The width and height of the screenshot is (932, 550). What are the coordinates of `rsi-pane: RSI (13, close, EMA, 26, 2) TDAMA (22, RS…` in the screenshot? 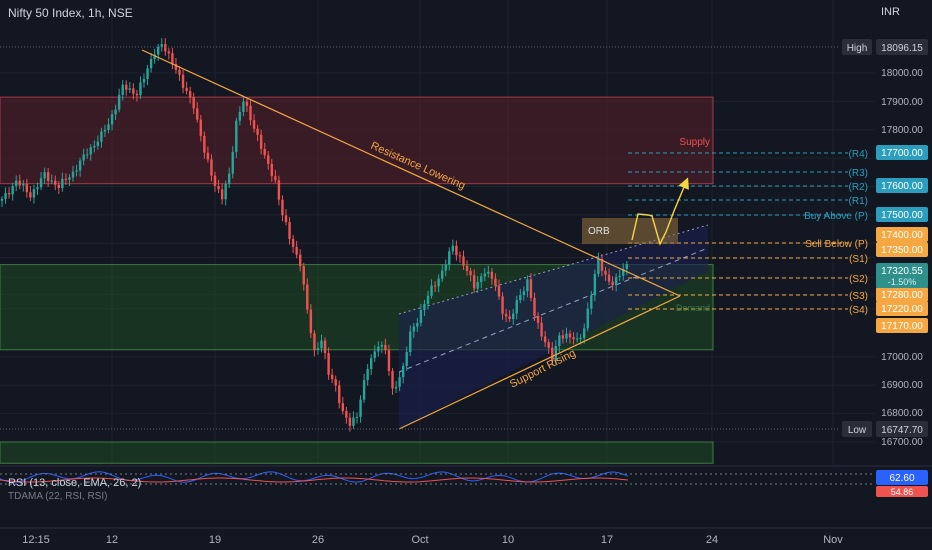 It's located at (466, 483).